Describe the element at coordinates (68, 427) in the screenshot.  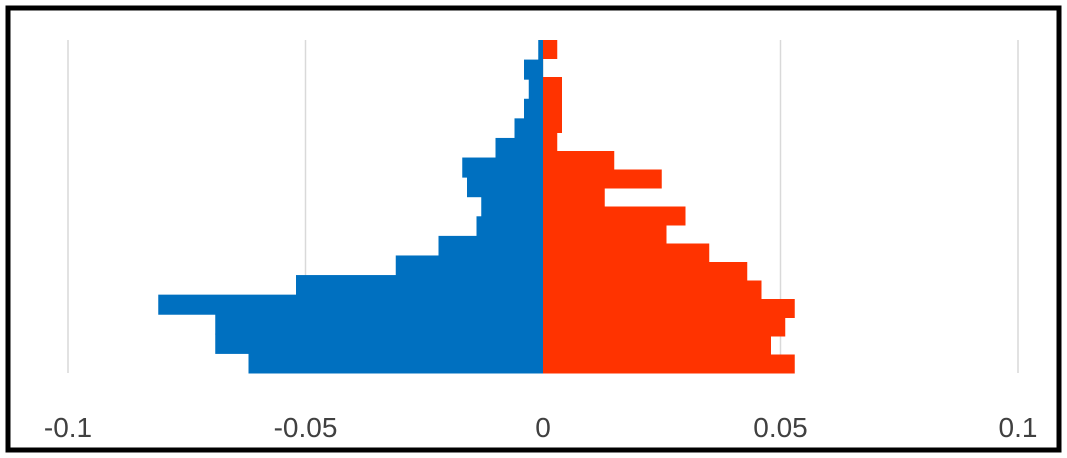
I see `x-tick-label: -0.1` at that location.